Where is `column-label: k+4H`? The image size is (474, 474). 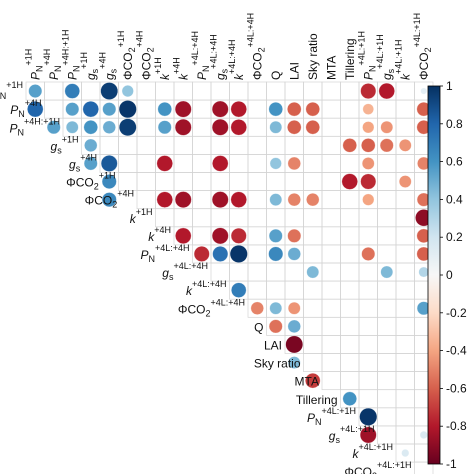
column-label: k+4H is located at coordinates (180, 68).